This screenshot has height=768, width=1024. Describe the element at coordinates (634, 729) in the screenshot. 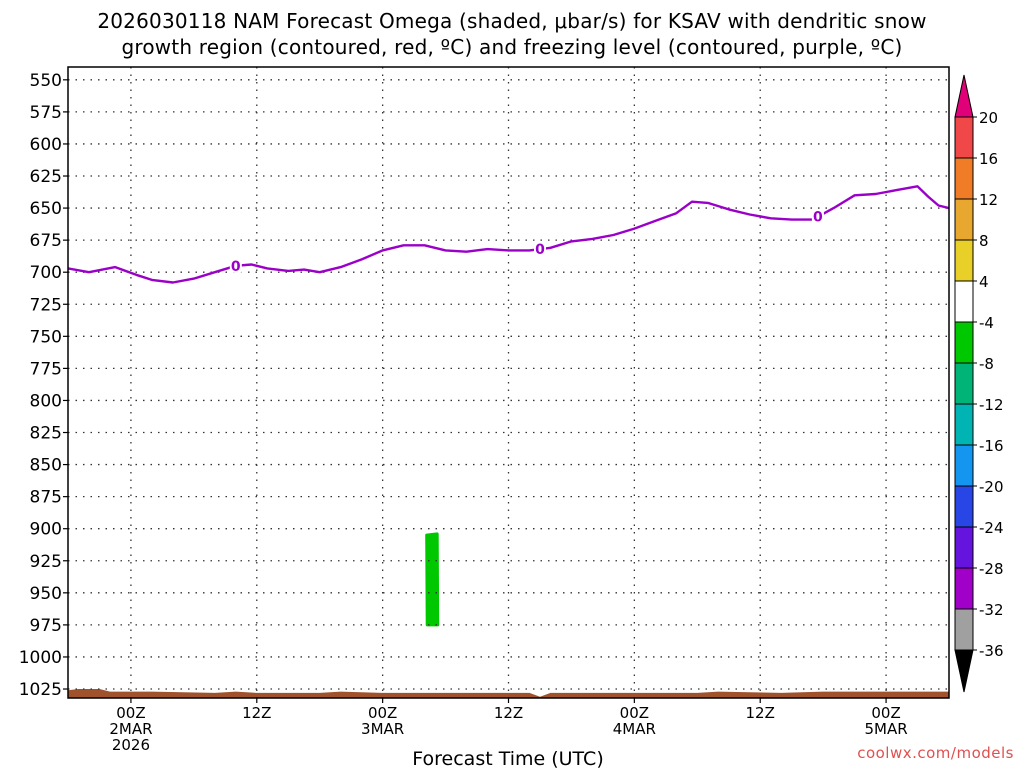

I see `x-tick-label: 4MAR` at that location.